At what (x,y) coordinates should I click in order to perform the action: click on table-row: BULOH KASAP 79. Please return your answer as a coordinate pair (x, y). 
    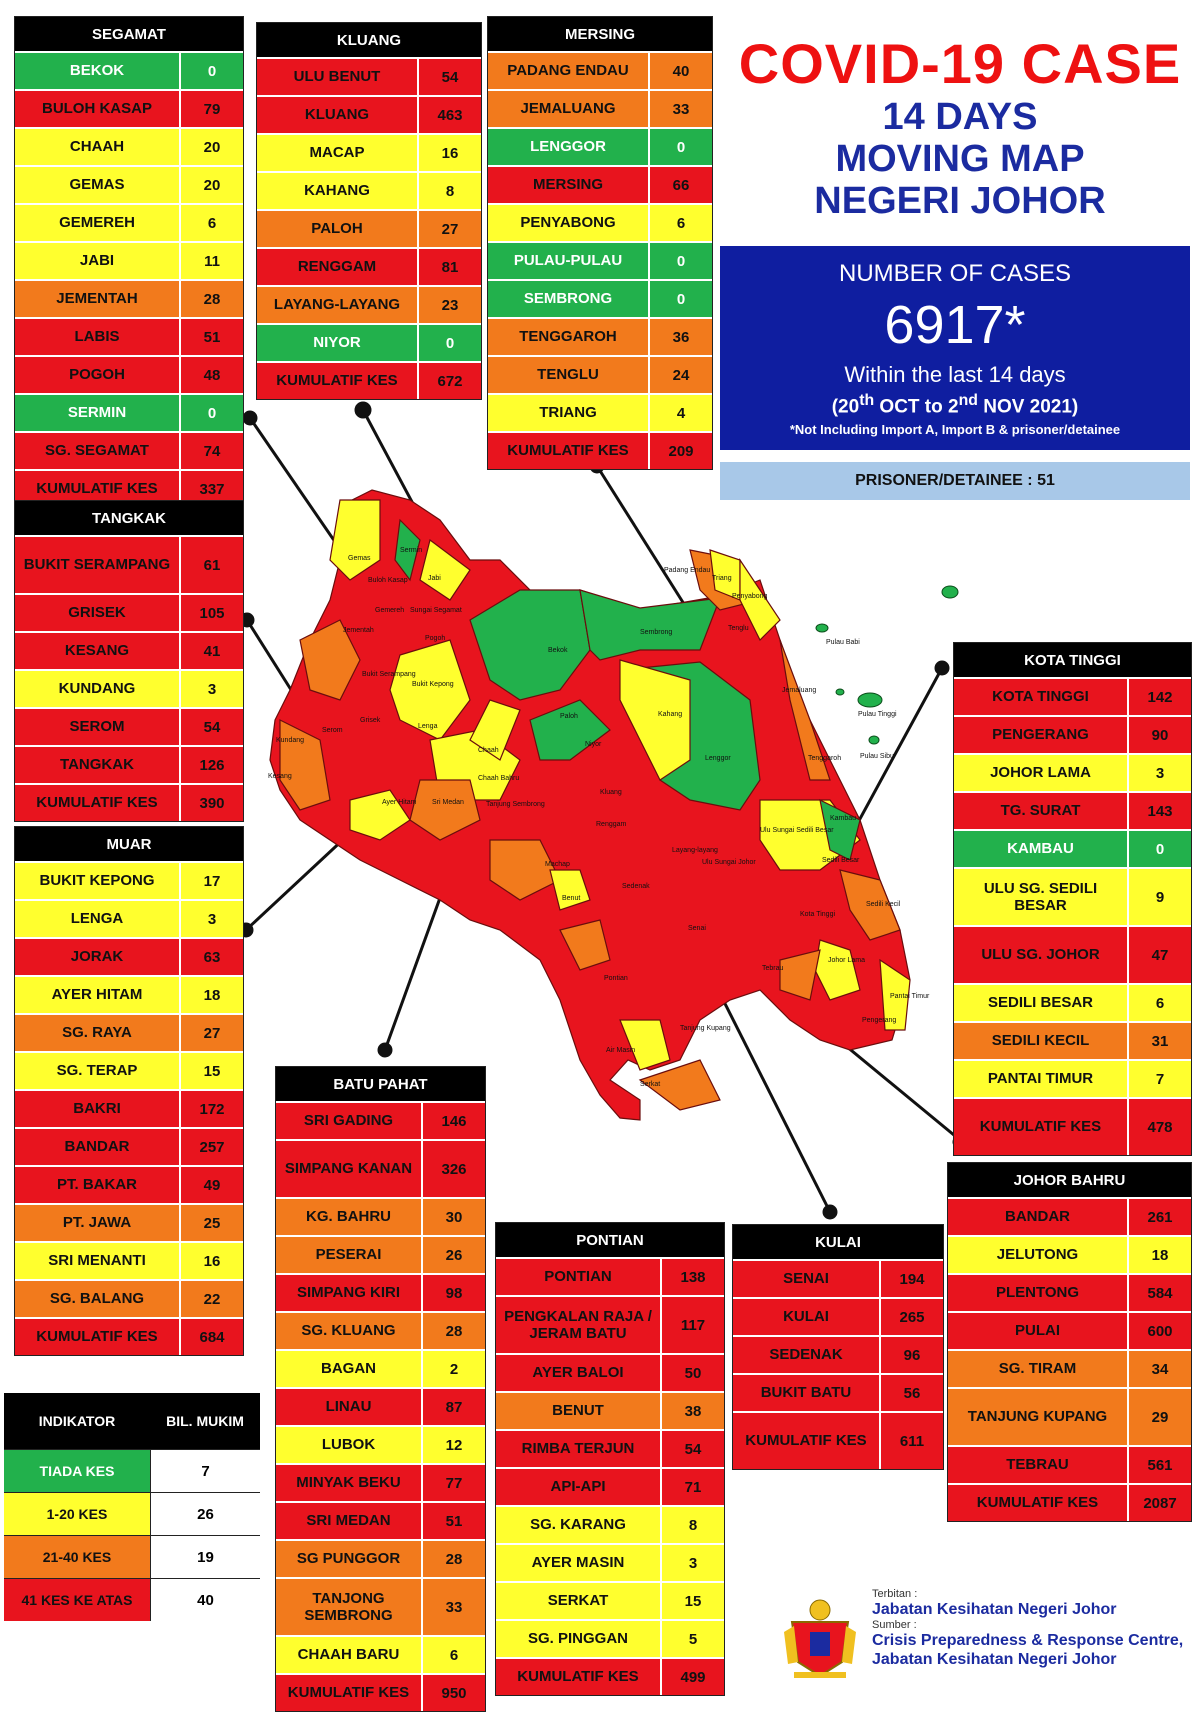
    Looking at the image, I should click on (129, 108).